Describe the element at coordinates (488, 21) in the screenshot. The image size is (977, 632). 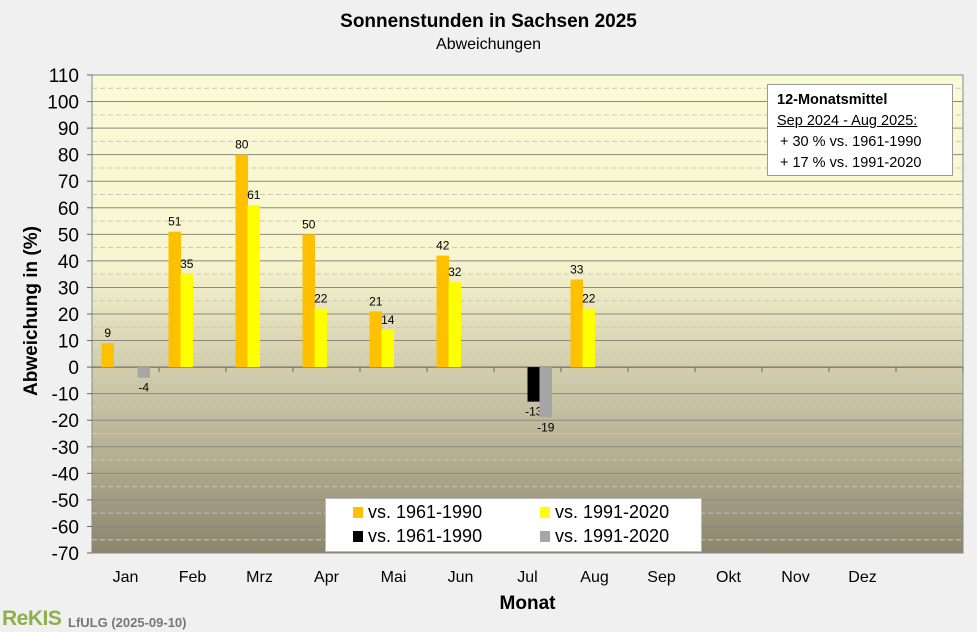
I see `chart-title: Sonnenstunden in Sachsen 2025` at that location.